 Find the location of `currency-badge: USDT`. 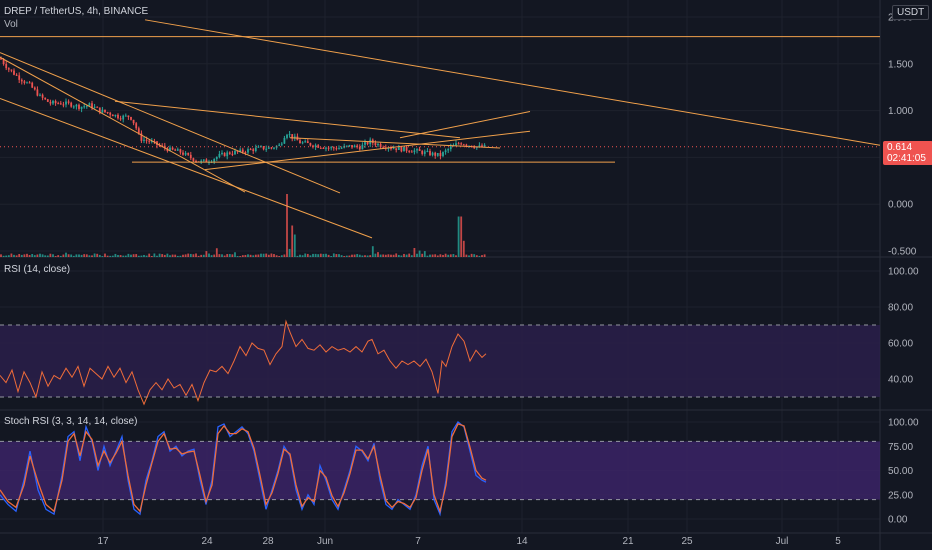

currency-badge: USDT is located at coordinates (911, 12).